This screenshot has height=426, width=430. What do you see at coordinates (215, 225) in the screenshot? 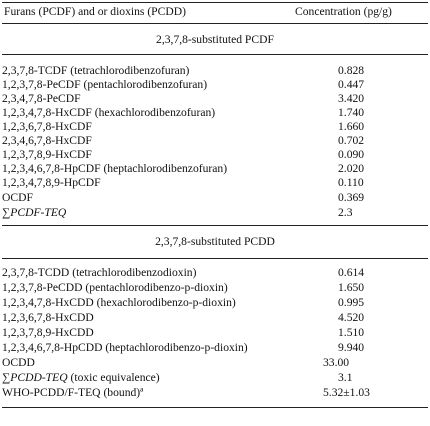
I see `section-divider-rule` at bounding box center [215, 225].